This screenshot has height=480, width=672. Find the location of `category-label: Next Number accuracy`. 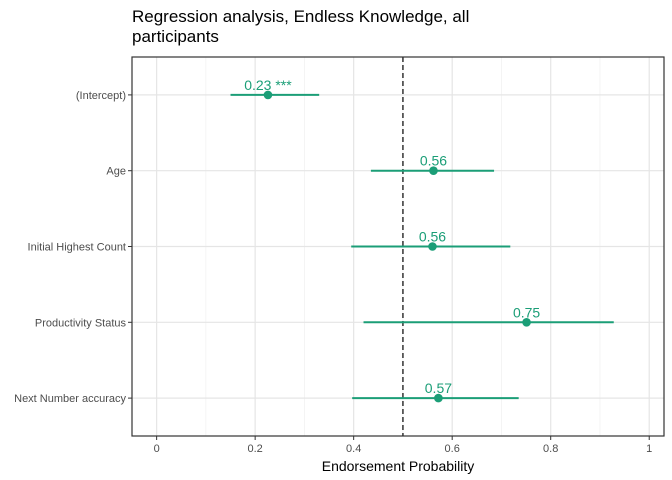

category-label: Next Number accuracy is located at coordinates (70, 399).